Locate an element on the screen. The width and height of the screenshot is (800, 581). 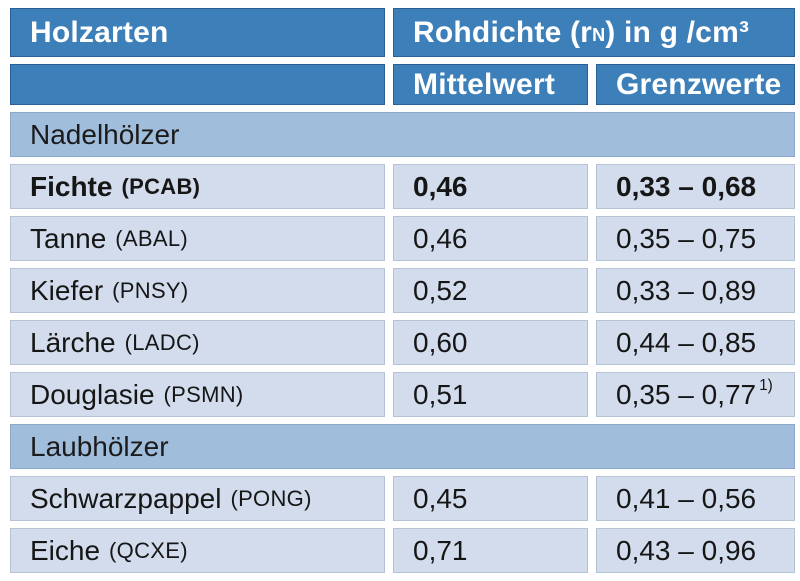
range-cell-laerche: 0,44 – 0,85 is located at coordinates (695, 342).